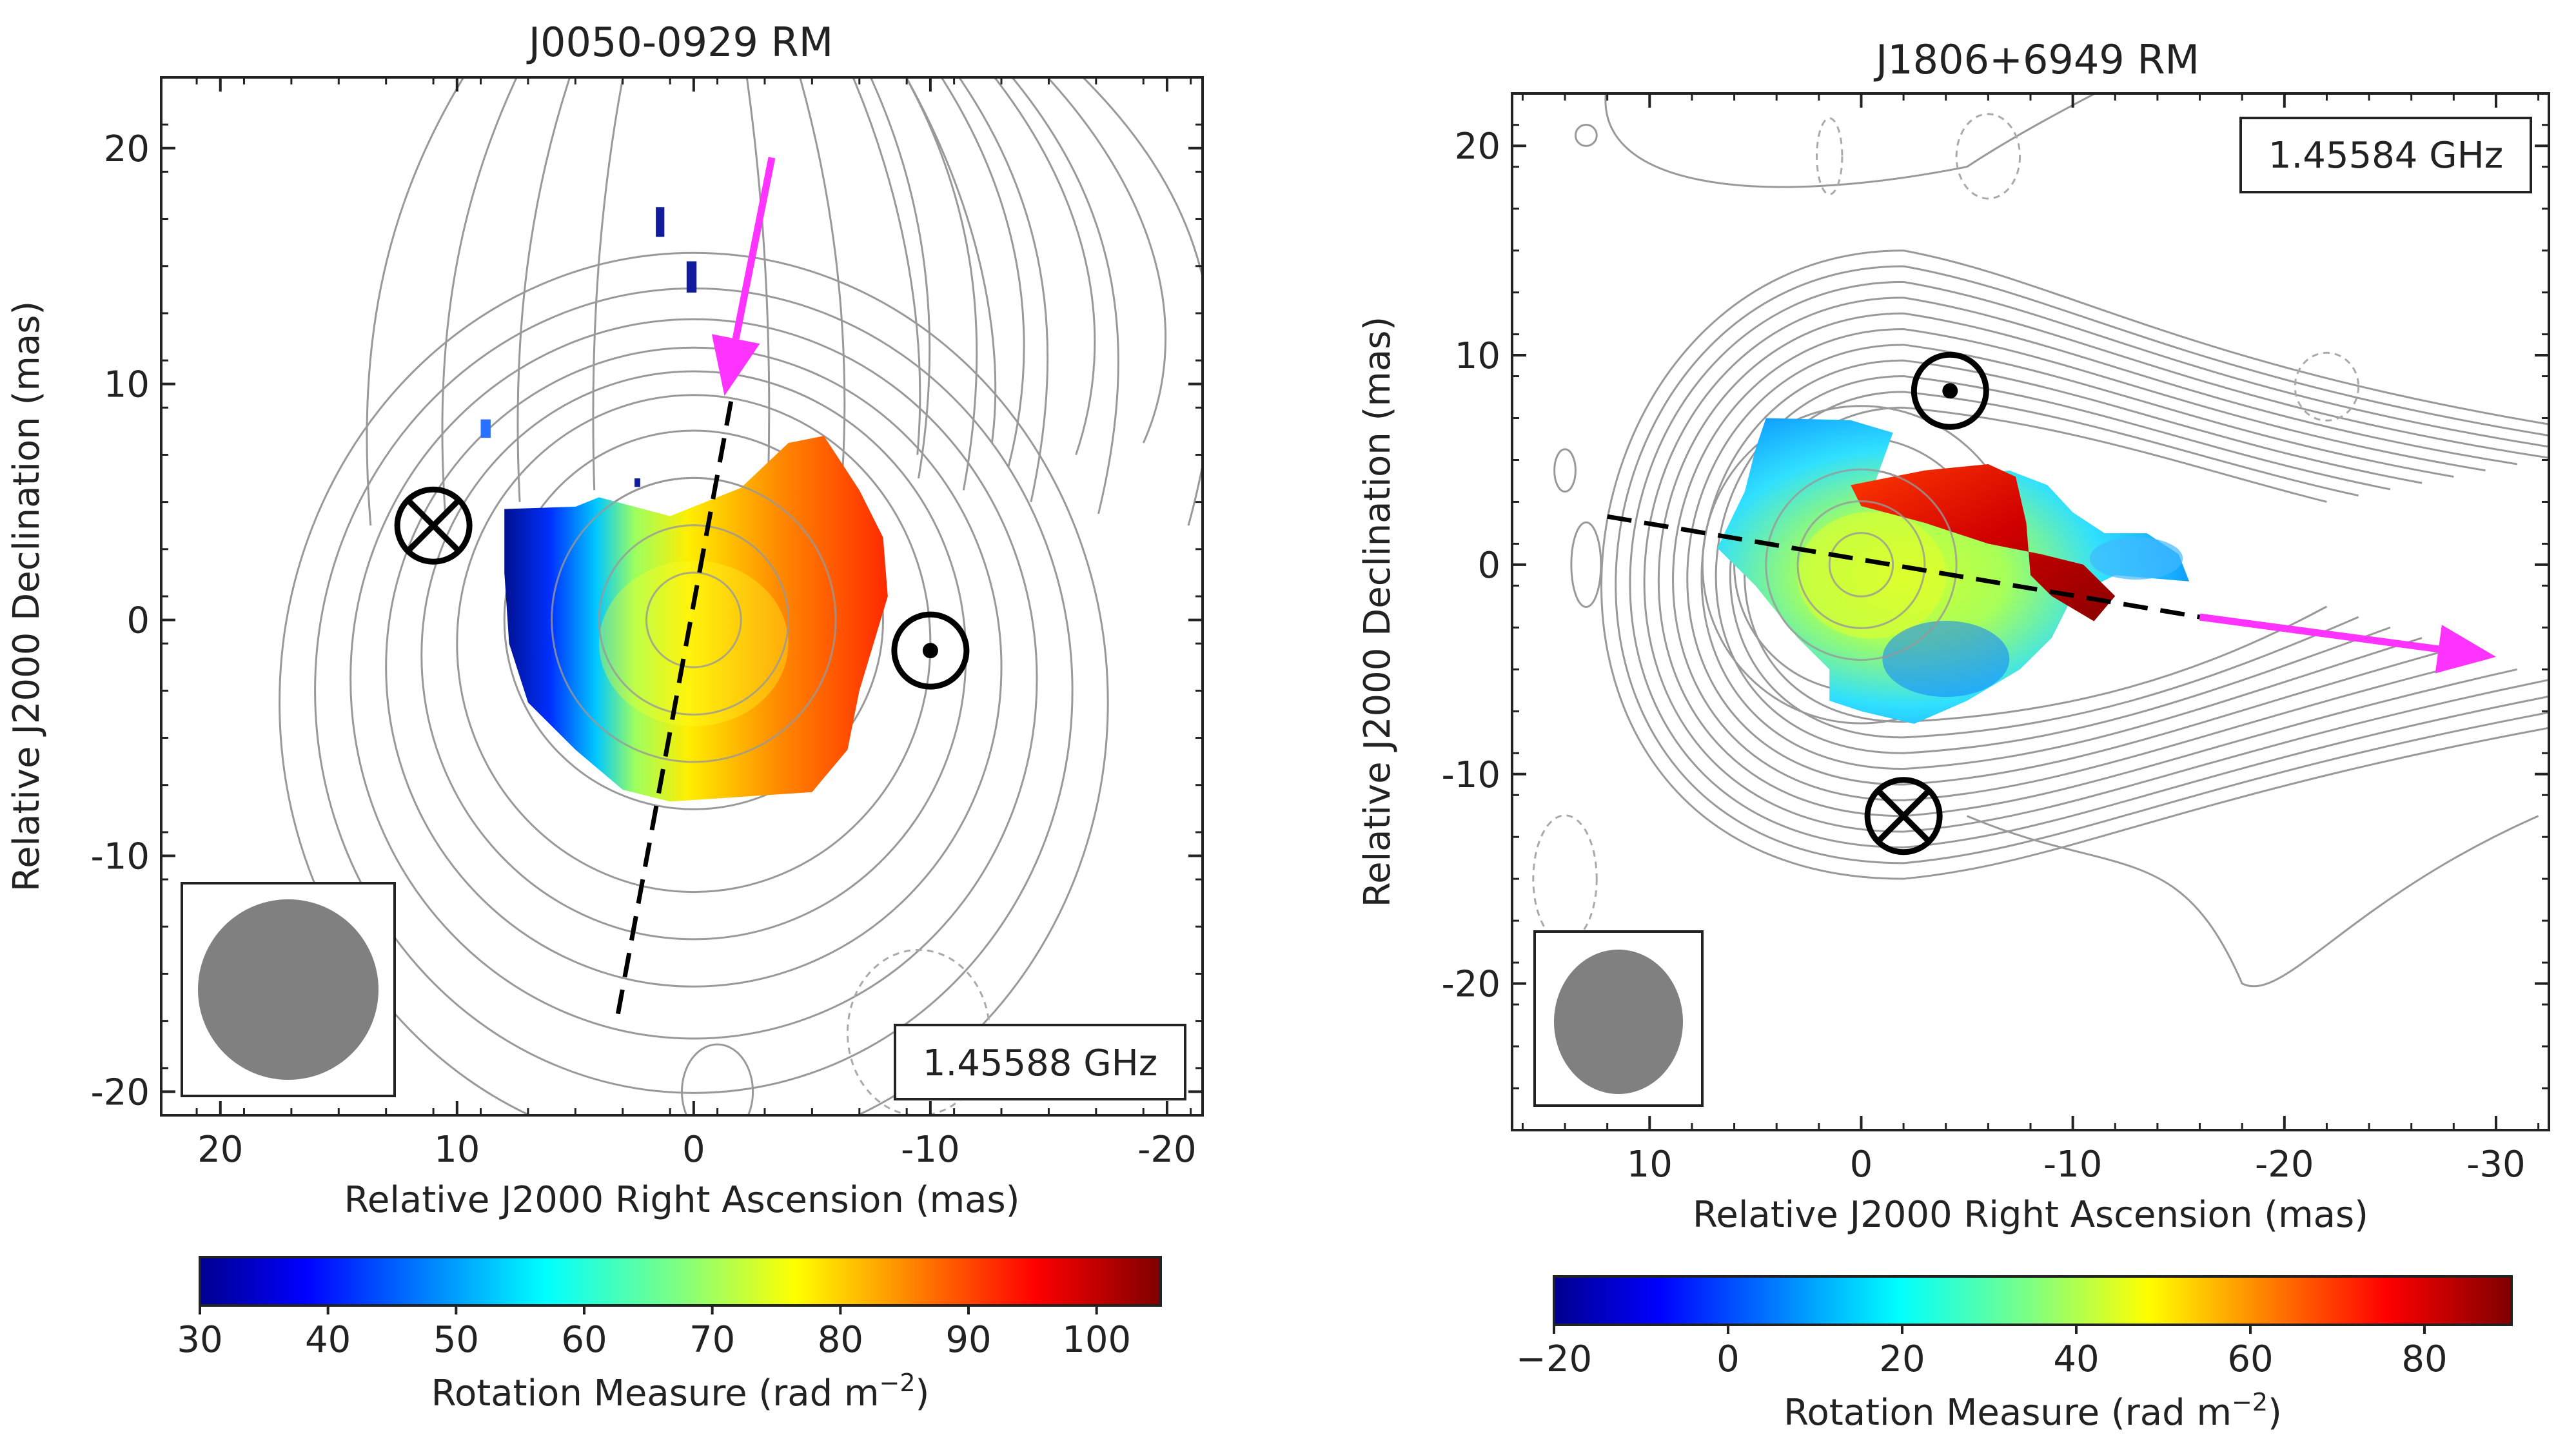  Describe the element at coordinates (2030, 1215) in the screenshot. I see `x-axis-label-right: Relative J2000 Right Ascension (mas)` at that location.